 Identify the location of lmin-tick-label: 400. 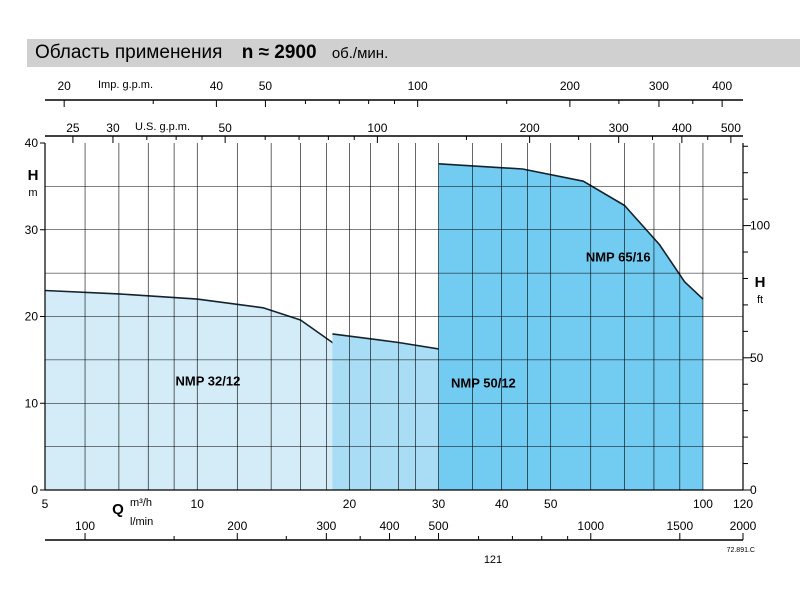
(390, 526).